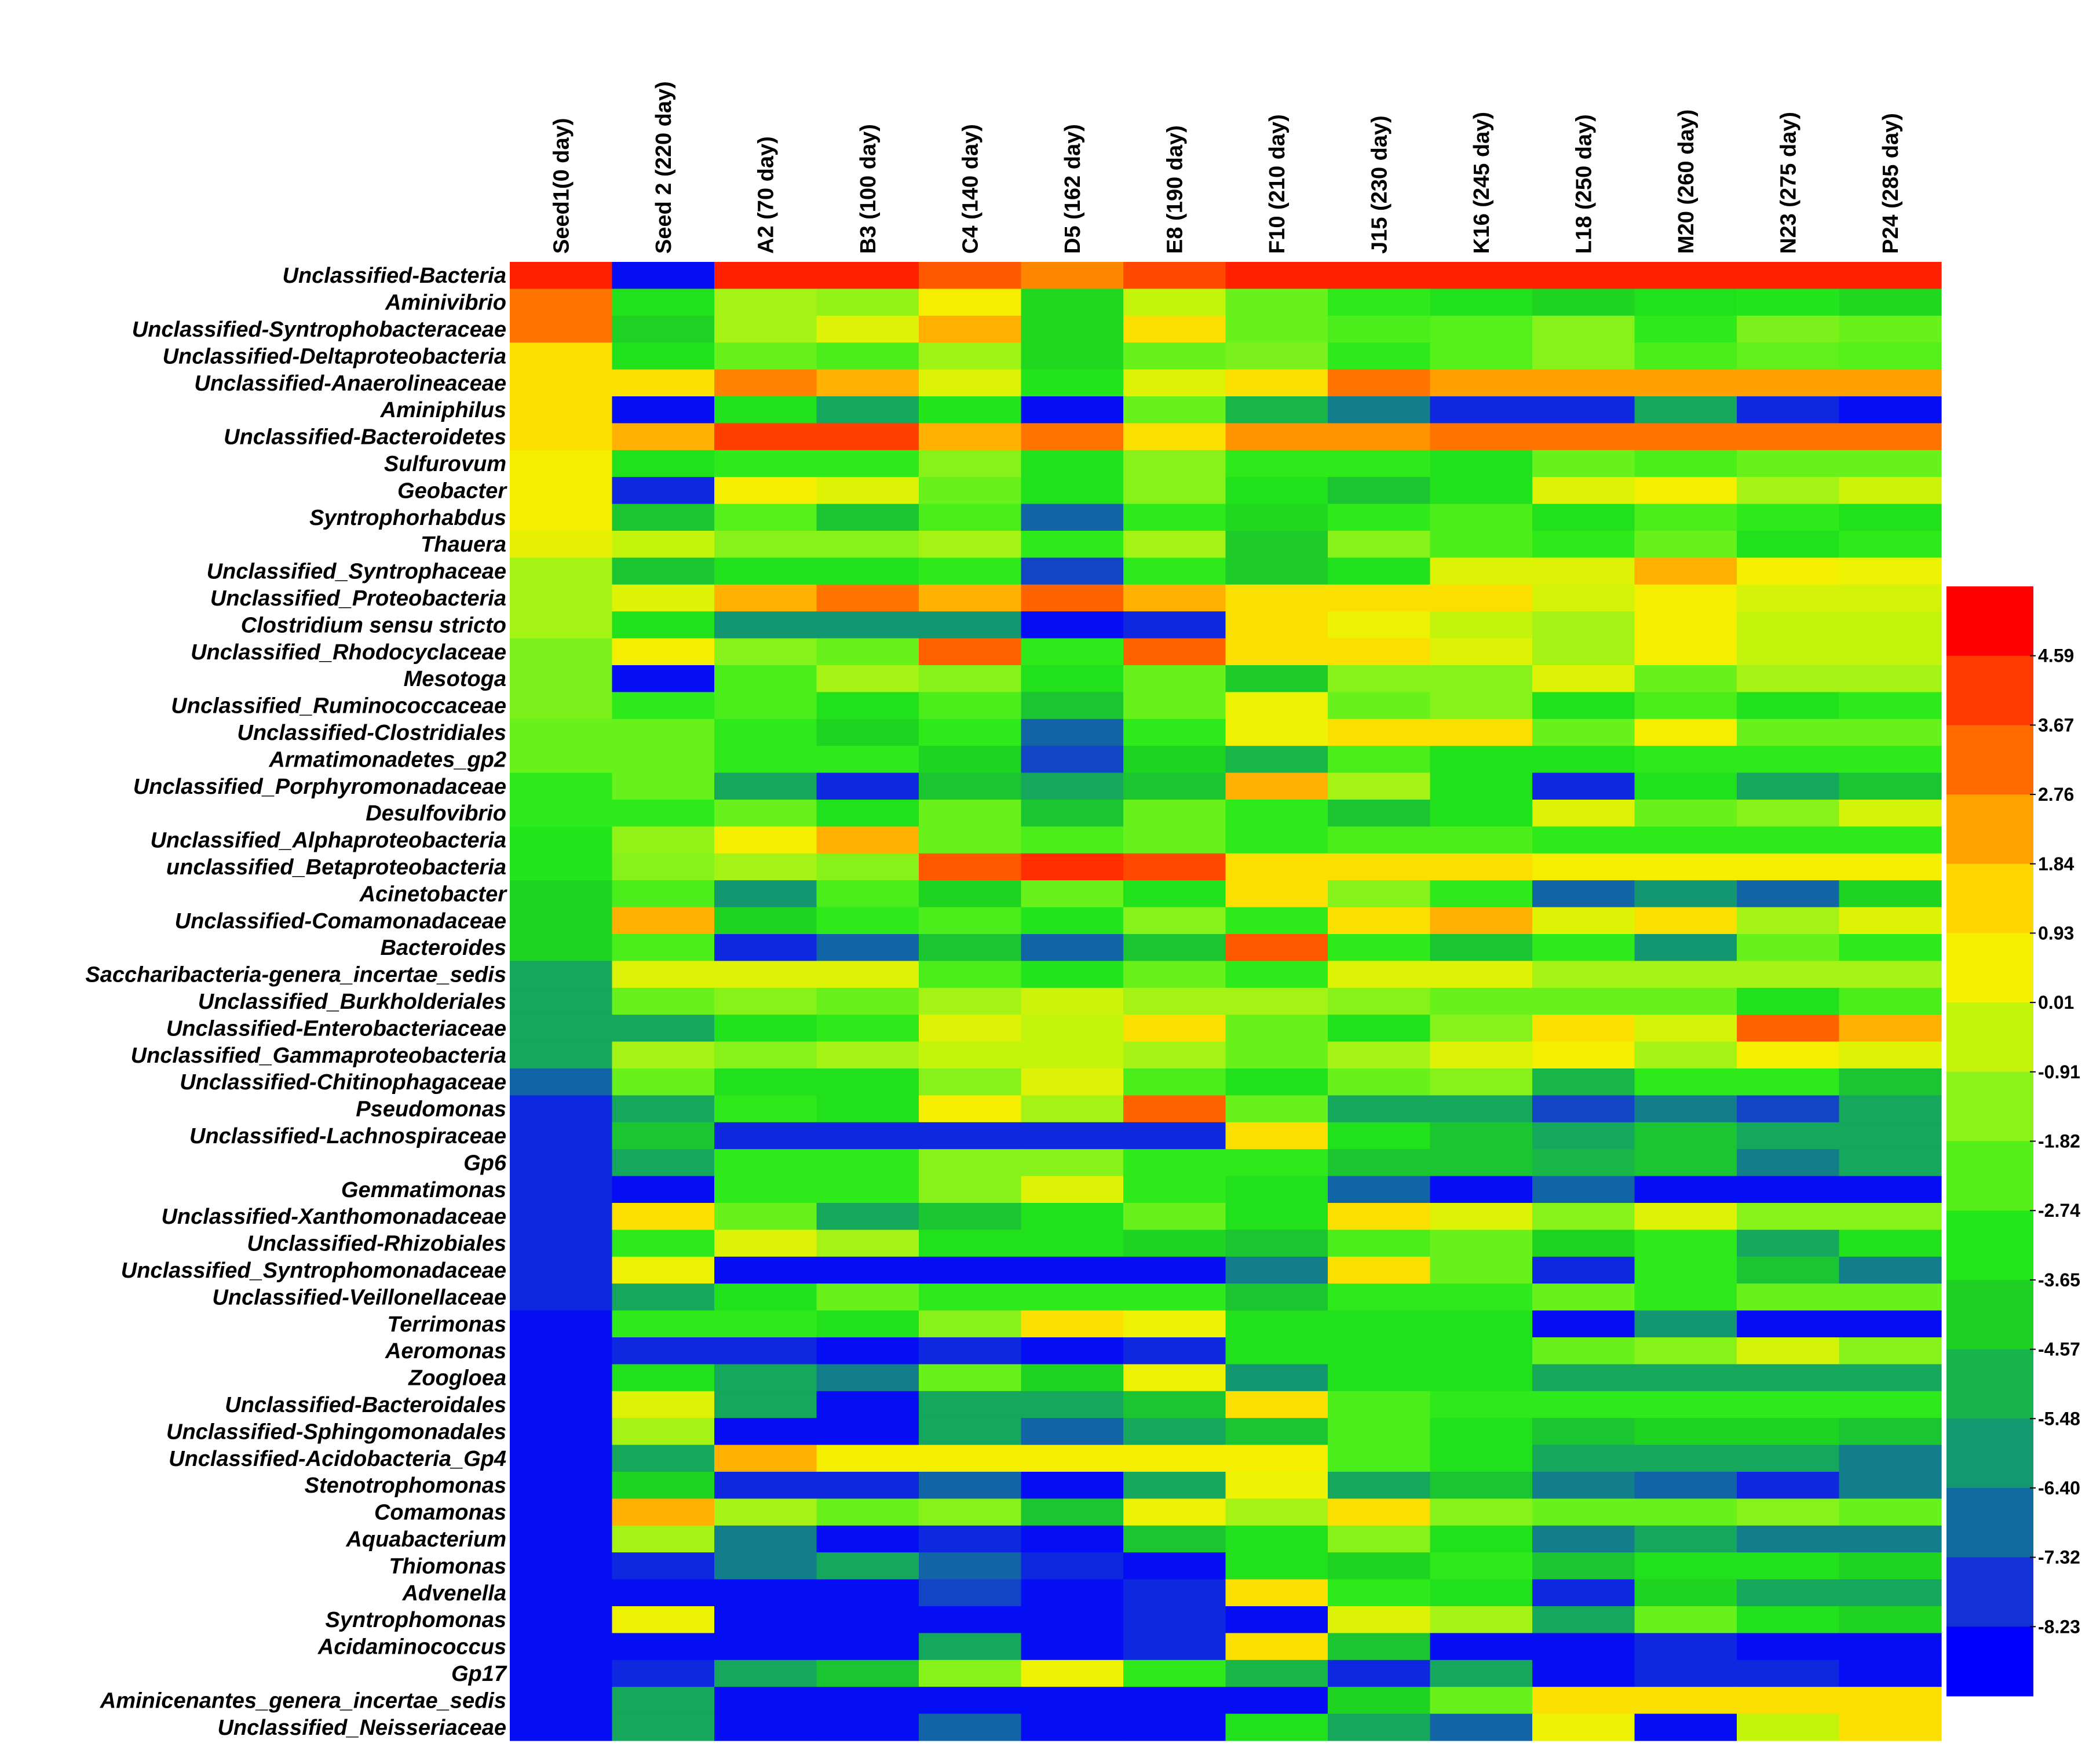 The height and width of the screenshot is (1758, 2100). What do you see at coordinates (350, 383) in the screenshot?
I see `row-label: Unclassified-Anaerolineaceae` at bounding box center [350, 383].